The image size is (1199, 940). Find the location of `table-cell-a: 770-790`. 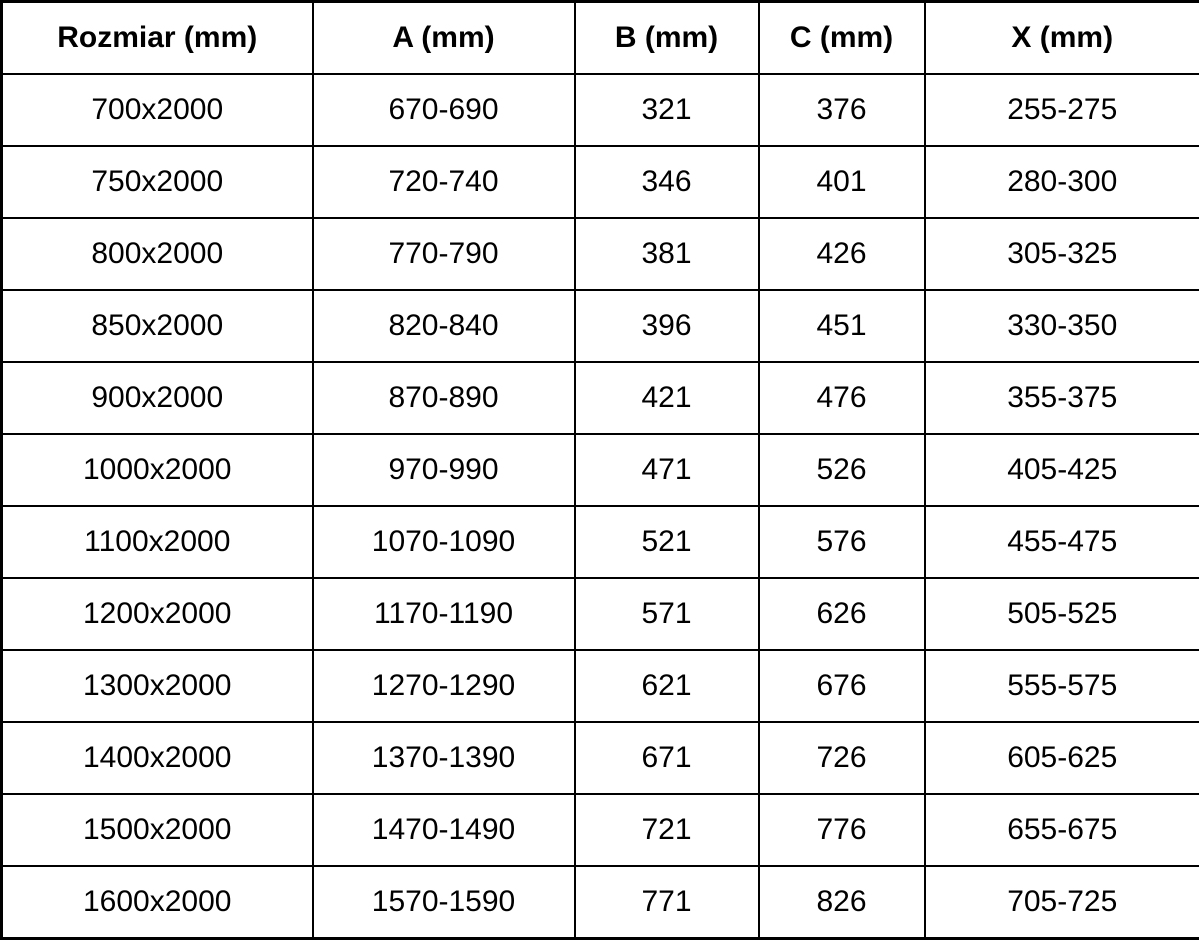

table-cell-a: 770-790 is located at coordinates (444, 254).